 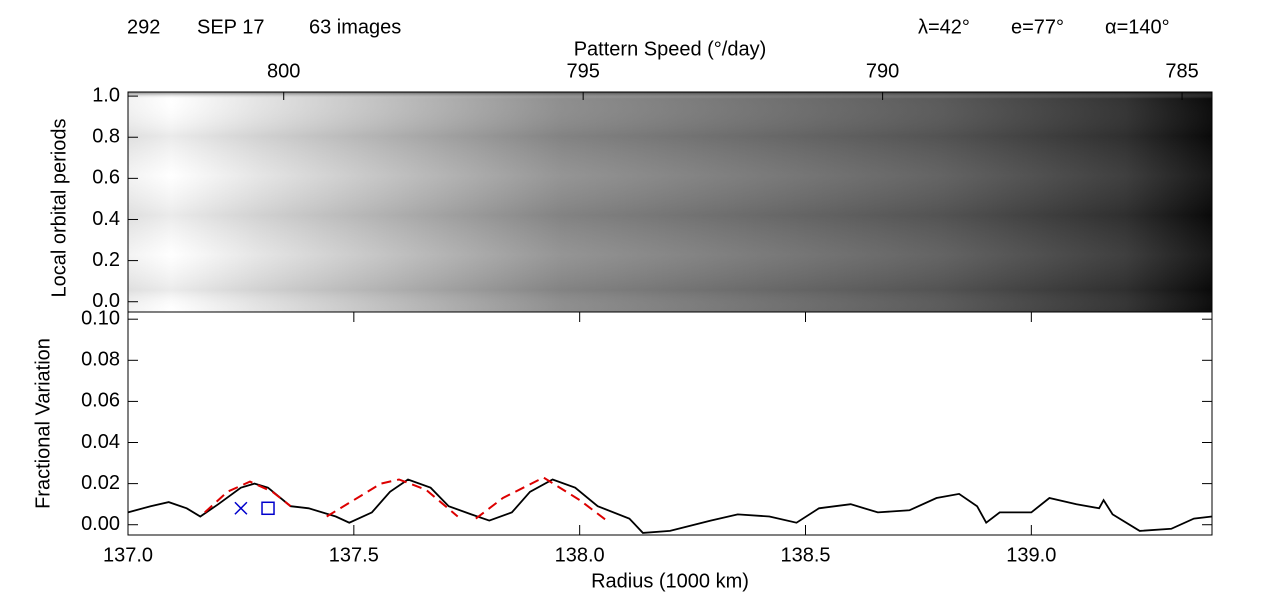 I want to click on x-tick-label: 790, so click(x=882, y=71).